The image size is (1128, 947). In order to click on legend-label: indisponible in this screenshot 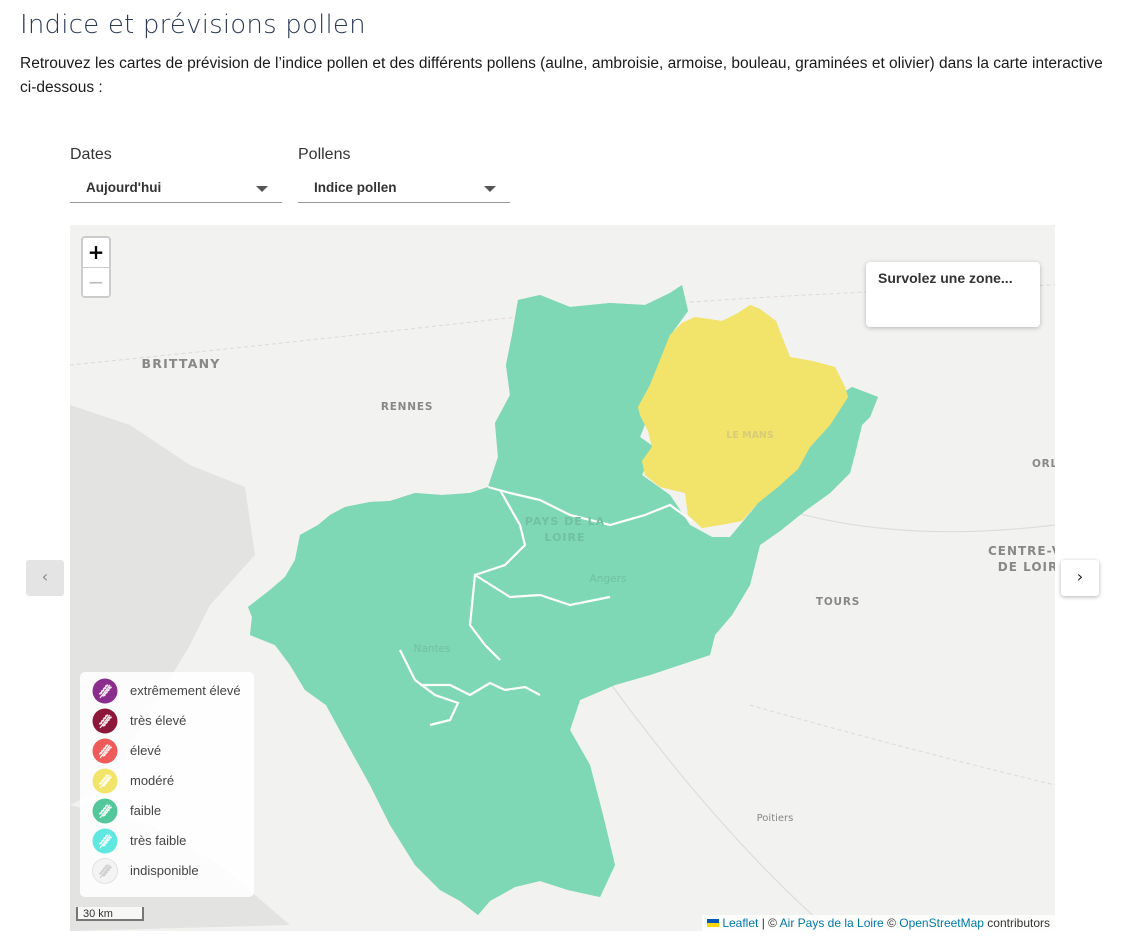, I will do `click(164, 870)`.